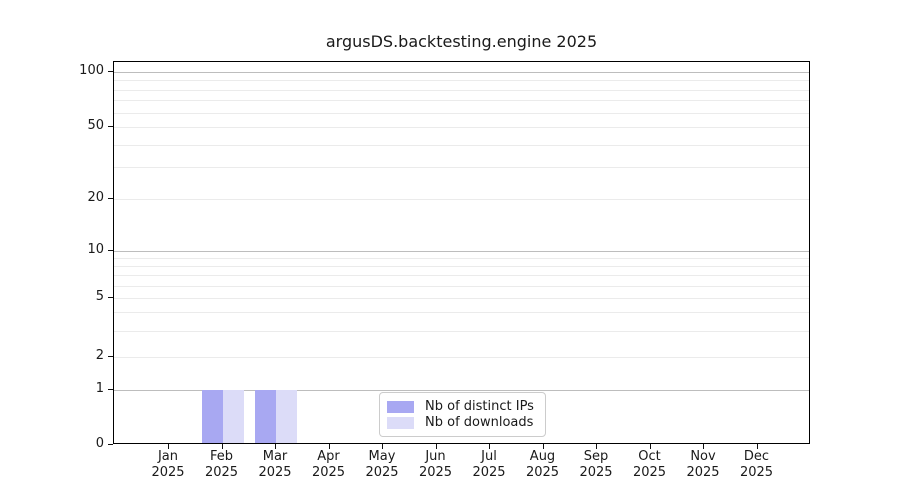 This screenshot has height=500, width=900. Describe the element at coordinates (649, 456) in the screenshot. I see `x-tick-label-month: Oct` at that location.